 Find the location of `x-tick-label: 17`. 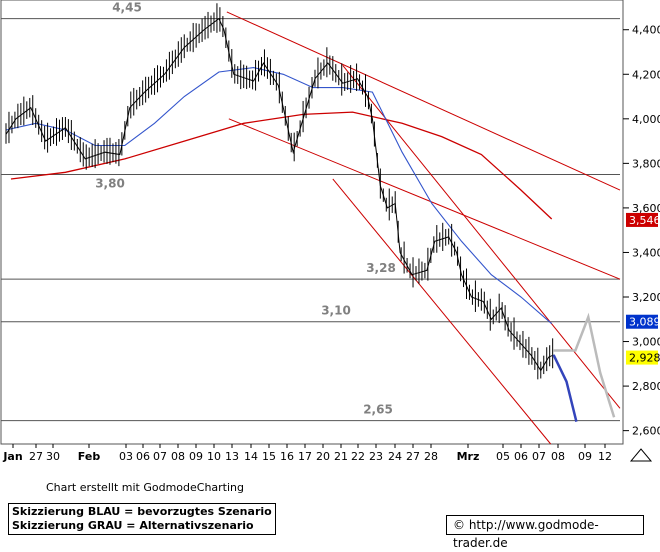

x-tick-label: 17 is located at coordinates (305, 456).